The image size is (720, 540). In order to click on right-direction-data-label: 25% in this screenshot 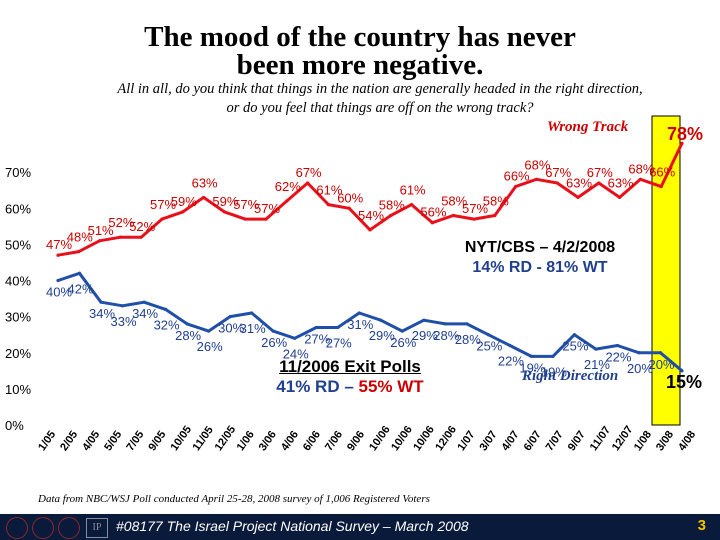, I will do `click(489, 346)`.